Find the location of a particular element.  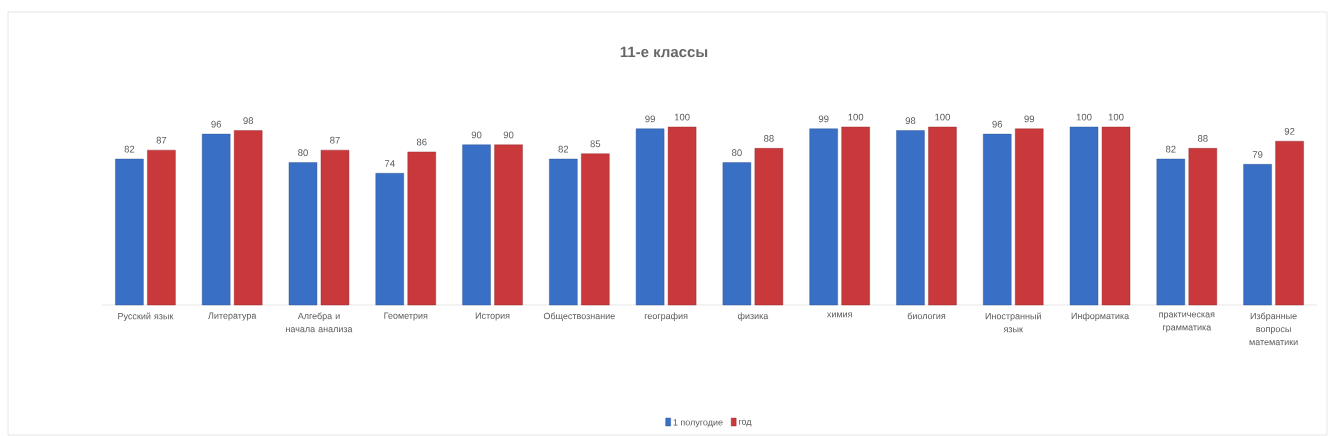

x-tick-label: Русский язык is located at coordinates (146, 317).